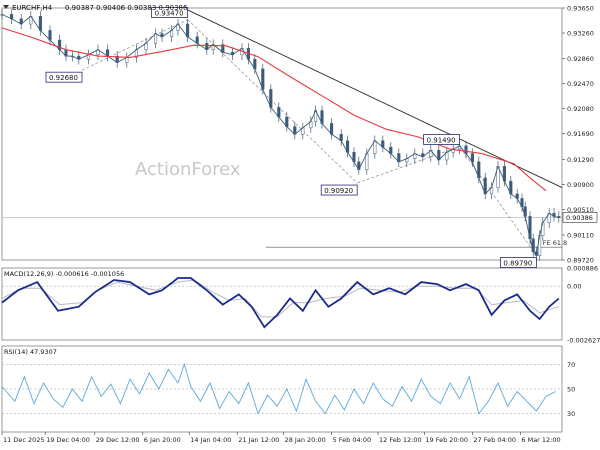 This screenshot has width=600, height=450. I want to click on macd-label: MACD(12,26,9) -0.000616 -0.001056, so click(64, 274).